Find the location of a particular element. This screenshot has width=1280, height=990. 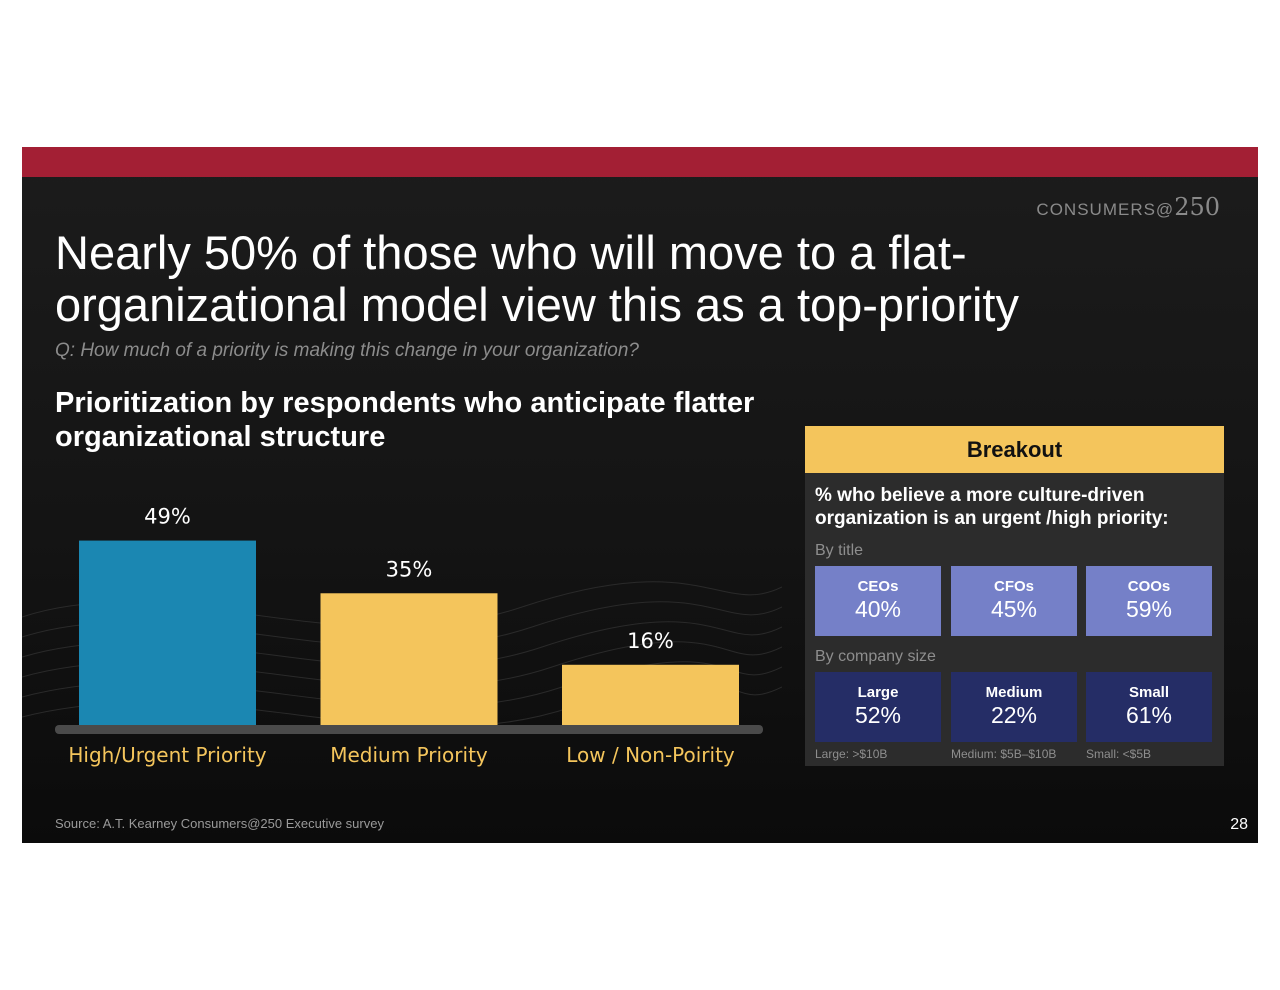

by-title-label: By title is located at coordinates (839, 550).